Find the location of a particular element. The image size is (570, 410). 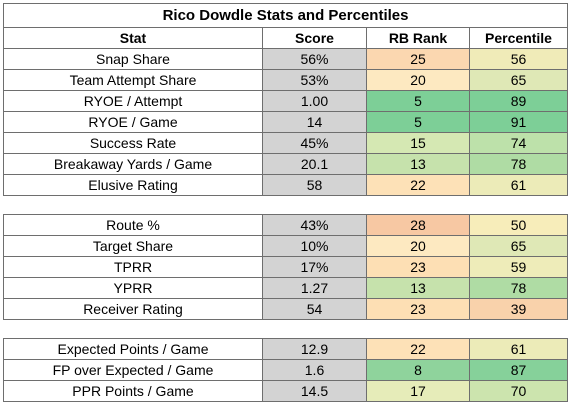

table-row: RYOE / Game 14 5 91 is located at coordinates (286, 122).